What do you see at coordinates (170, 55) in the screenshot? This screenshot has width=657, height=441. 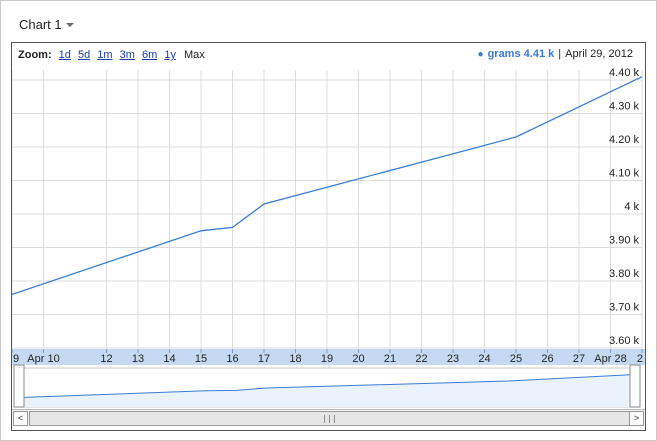 I see `zoom-1y-link: 1y` at bounding box center [170, 55].